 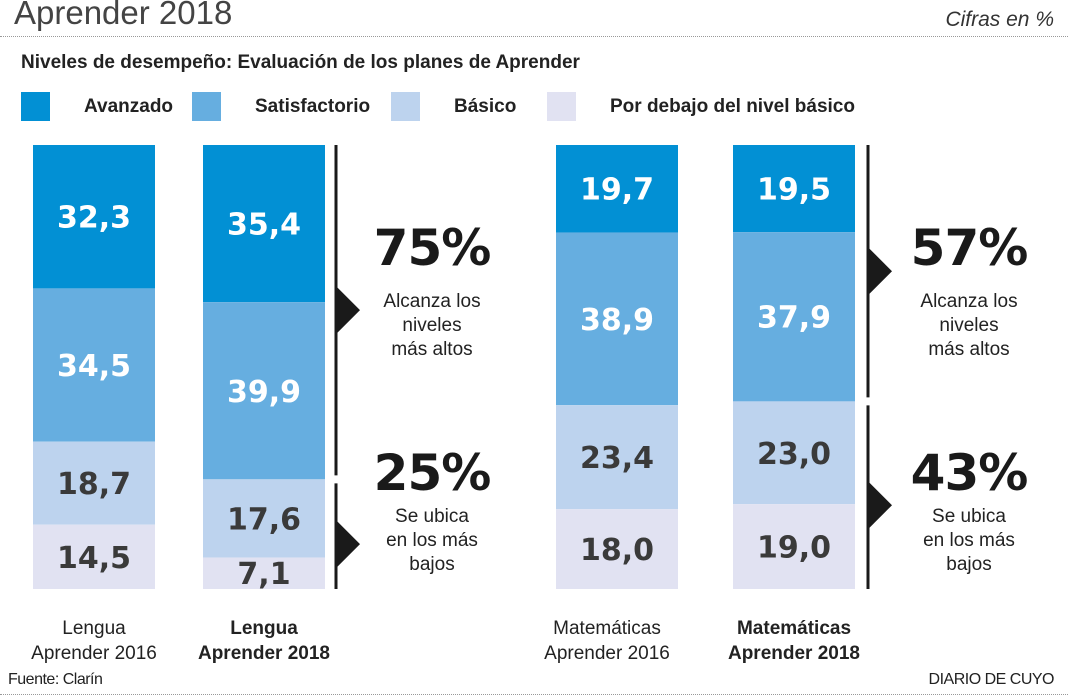 I want to click on legend-label: Satisfactorio, so click(x=313, y=106).